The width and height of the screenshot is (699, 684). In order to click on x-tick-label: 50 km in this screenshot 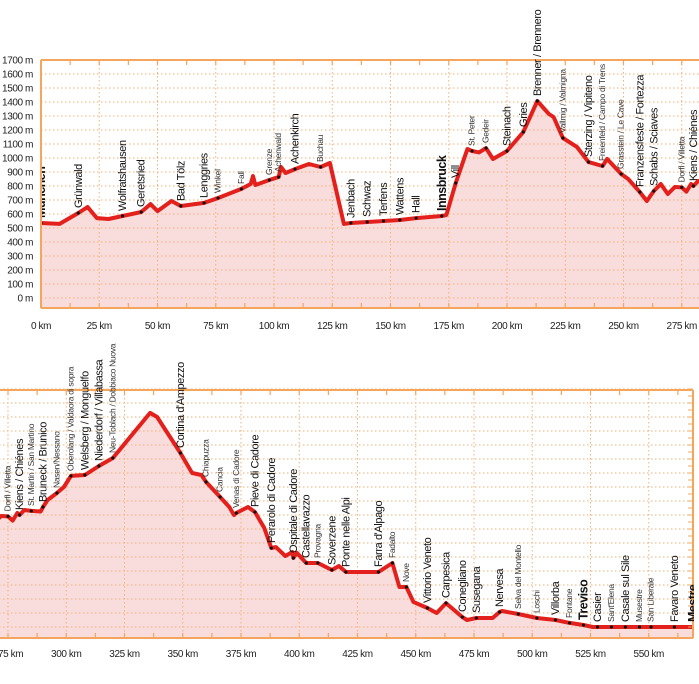, I will do `click(157, 326)`.